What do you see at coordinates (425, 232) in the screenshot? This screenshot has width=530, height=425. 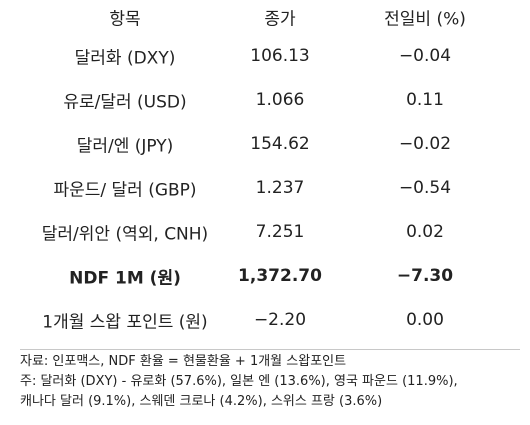 I see `row-change: 0.02` at bounding box center [425, 232].